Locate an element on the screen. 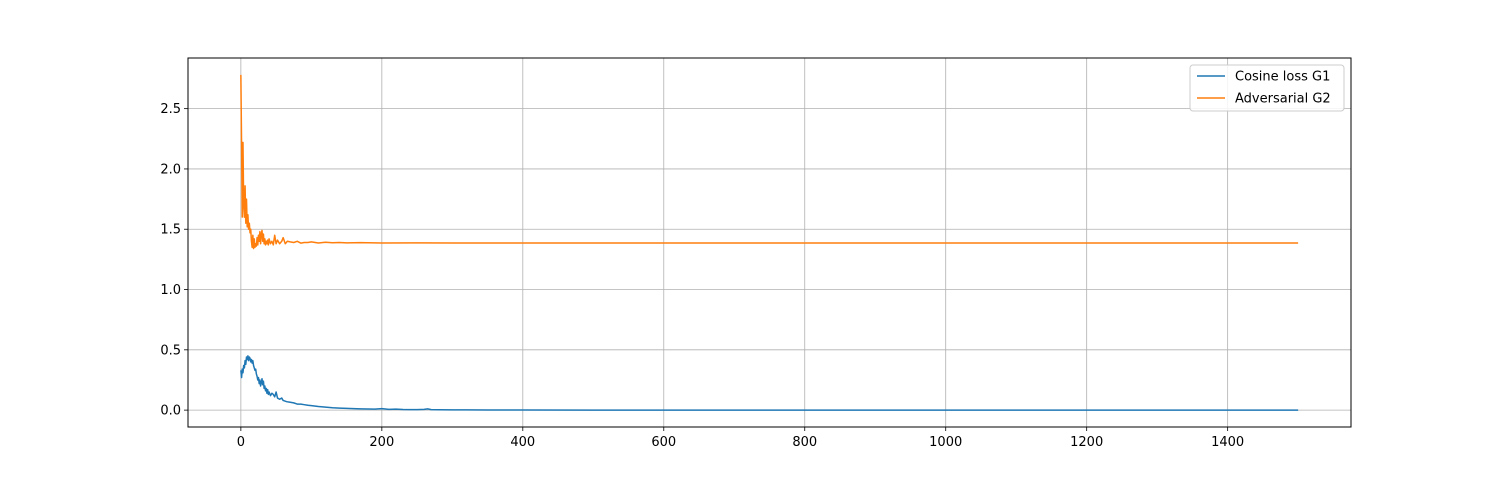 The height and width of the screenshot is (480, 1500). x-tick-label: 800 is located at coordinates (804, 442).